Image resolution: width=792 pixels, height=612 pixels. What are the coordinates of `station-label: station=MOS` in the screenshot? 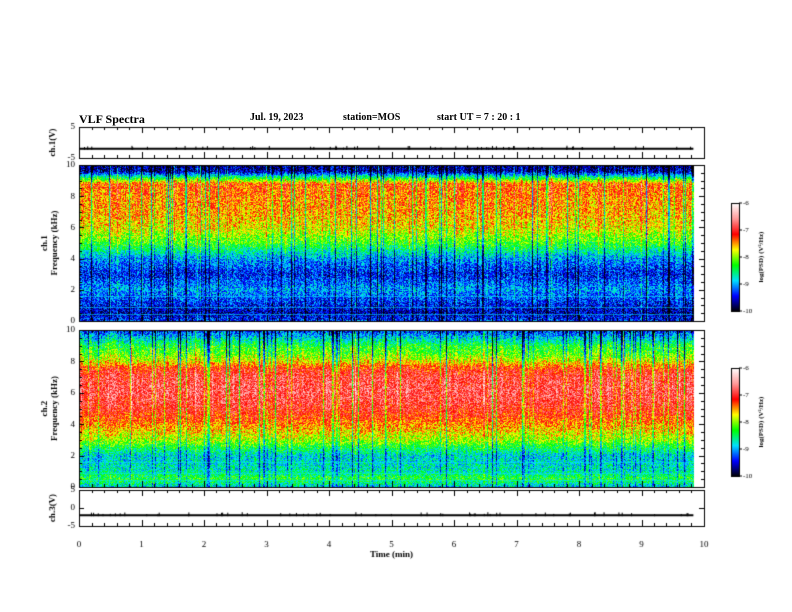 It's located at (372, 117).